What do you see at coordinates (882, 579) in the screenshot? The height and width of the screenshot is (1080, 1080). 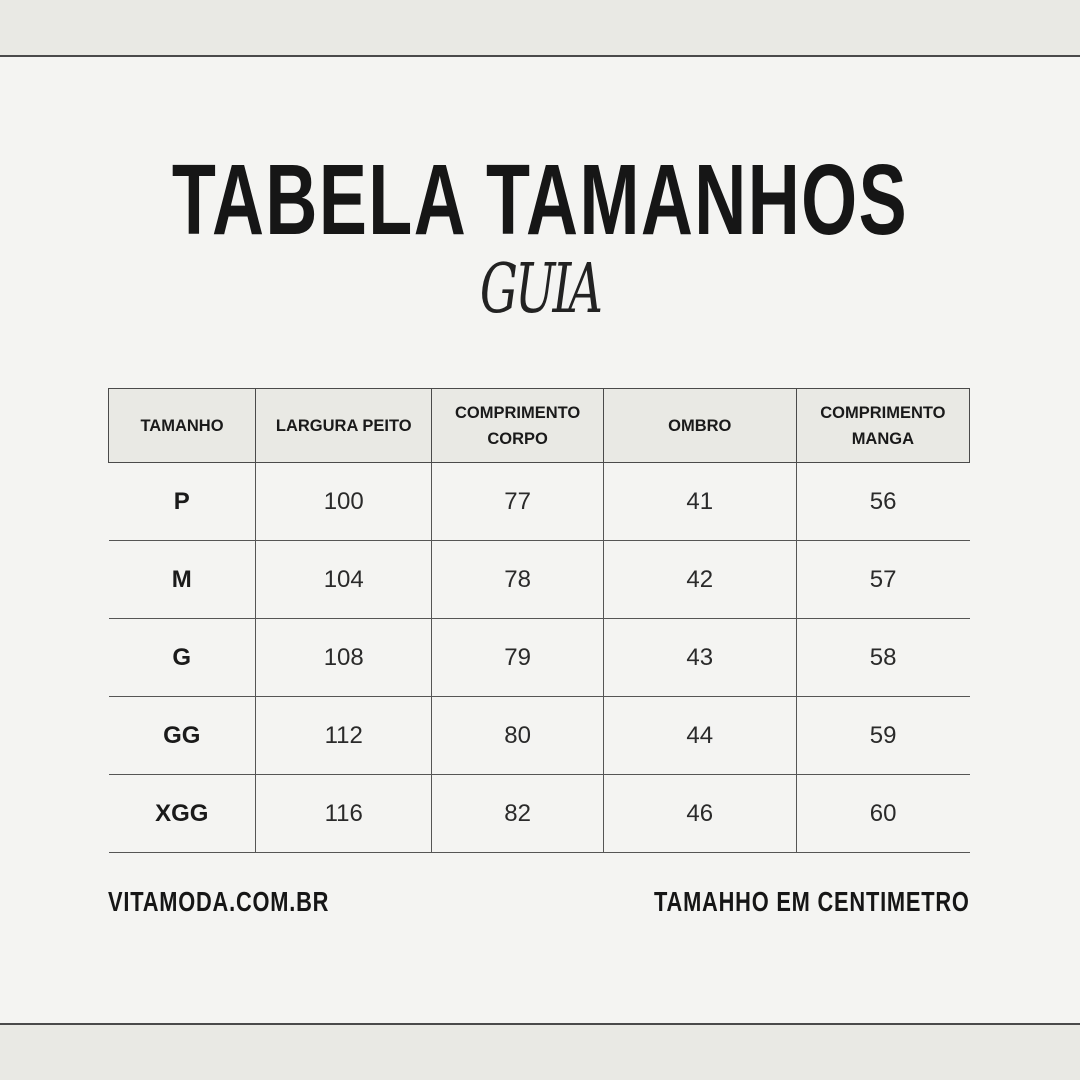 I see `measurement-cell: 57` at bounding box center [882, 579].